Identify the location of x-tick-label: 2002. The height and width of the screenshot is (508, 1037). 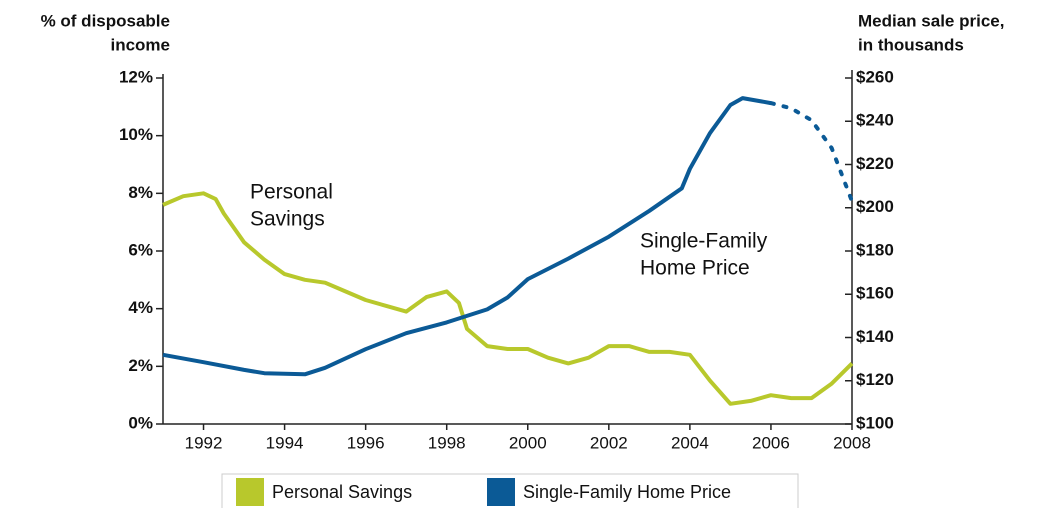
(609, 442).